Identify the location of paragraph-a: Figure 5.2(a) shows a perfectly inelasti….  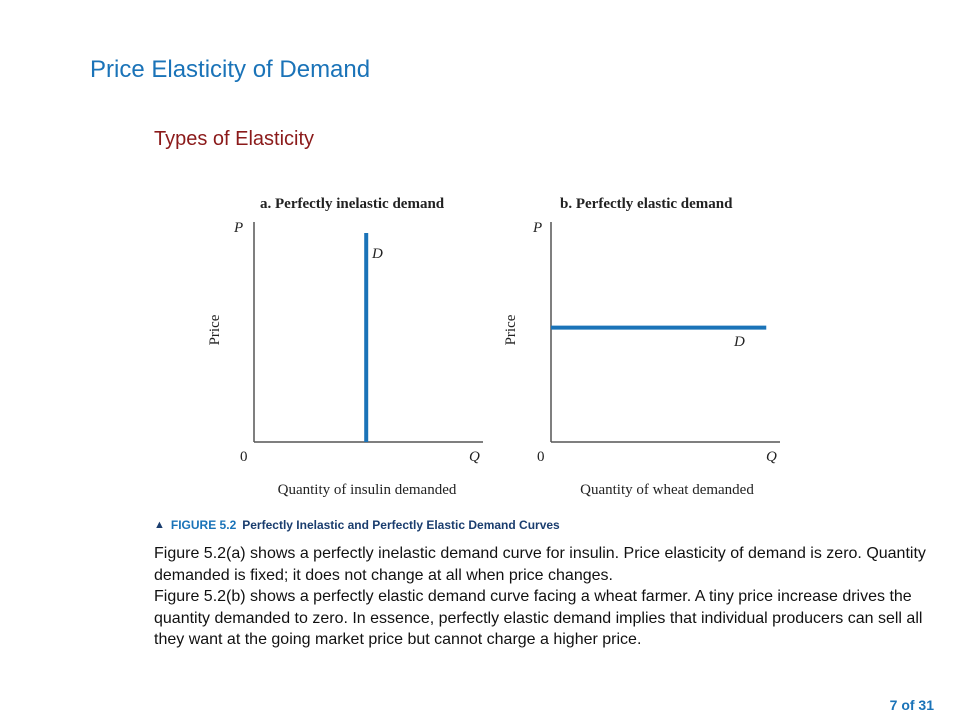
(540, 564).